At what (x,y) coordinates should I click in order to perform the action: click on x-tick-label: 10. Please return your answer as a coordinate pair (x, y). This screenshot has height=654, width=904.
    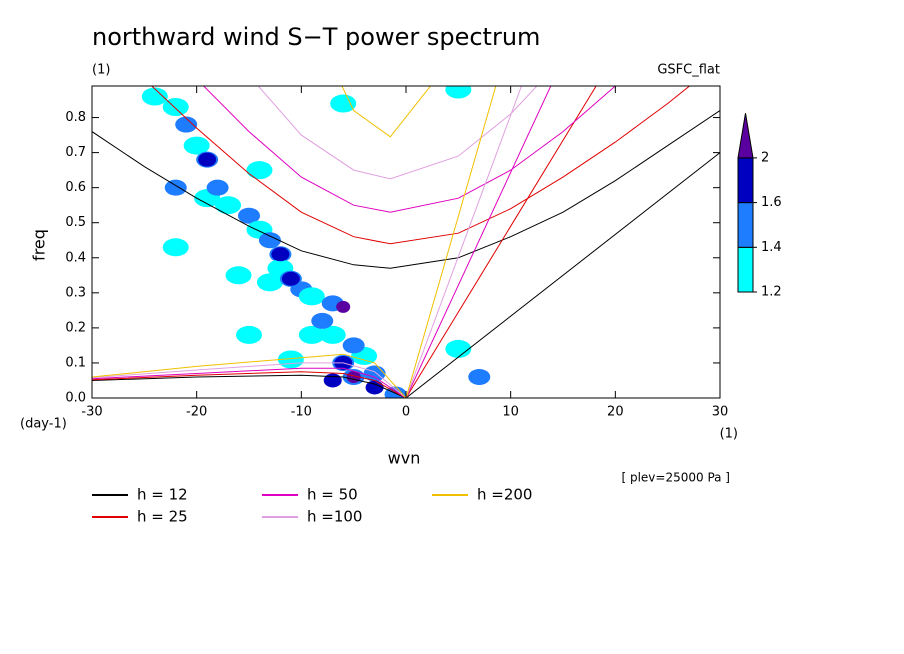
    Looking at the image, I should click on (510, 412).